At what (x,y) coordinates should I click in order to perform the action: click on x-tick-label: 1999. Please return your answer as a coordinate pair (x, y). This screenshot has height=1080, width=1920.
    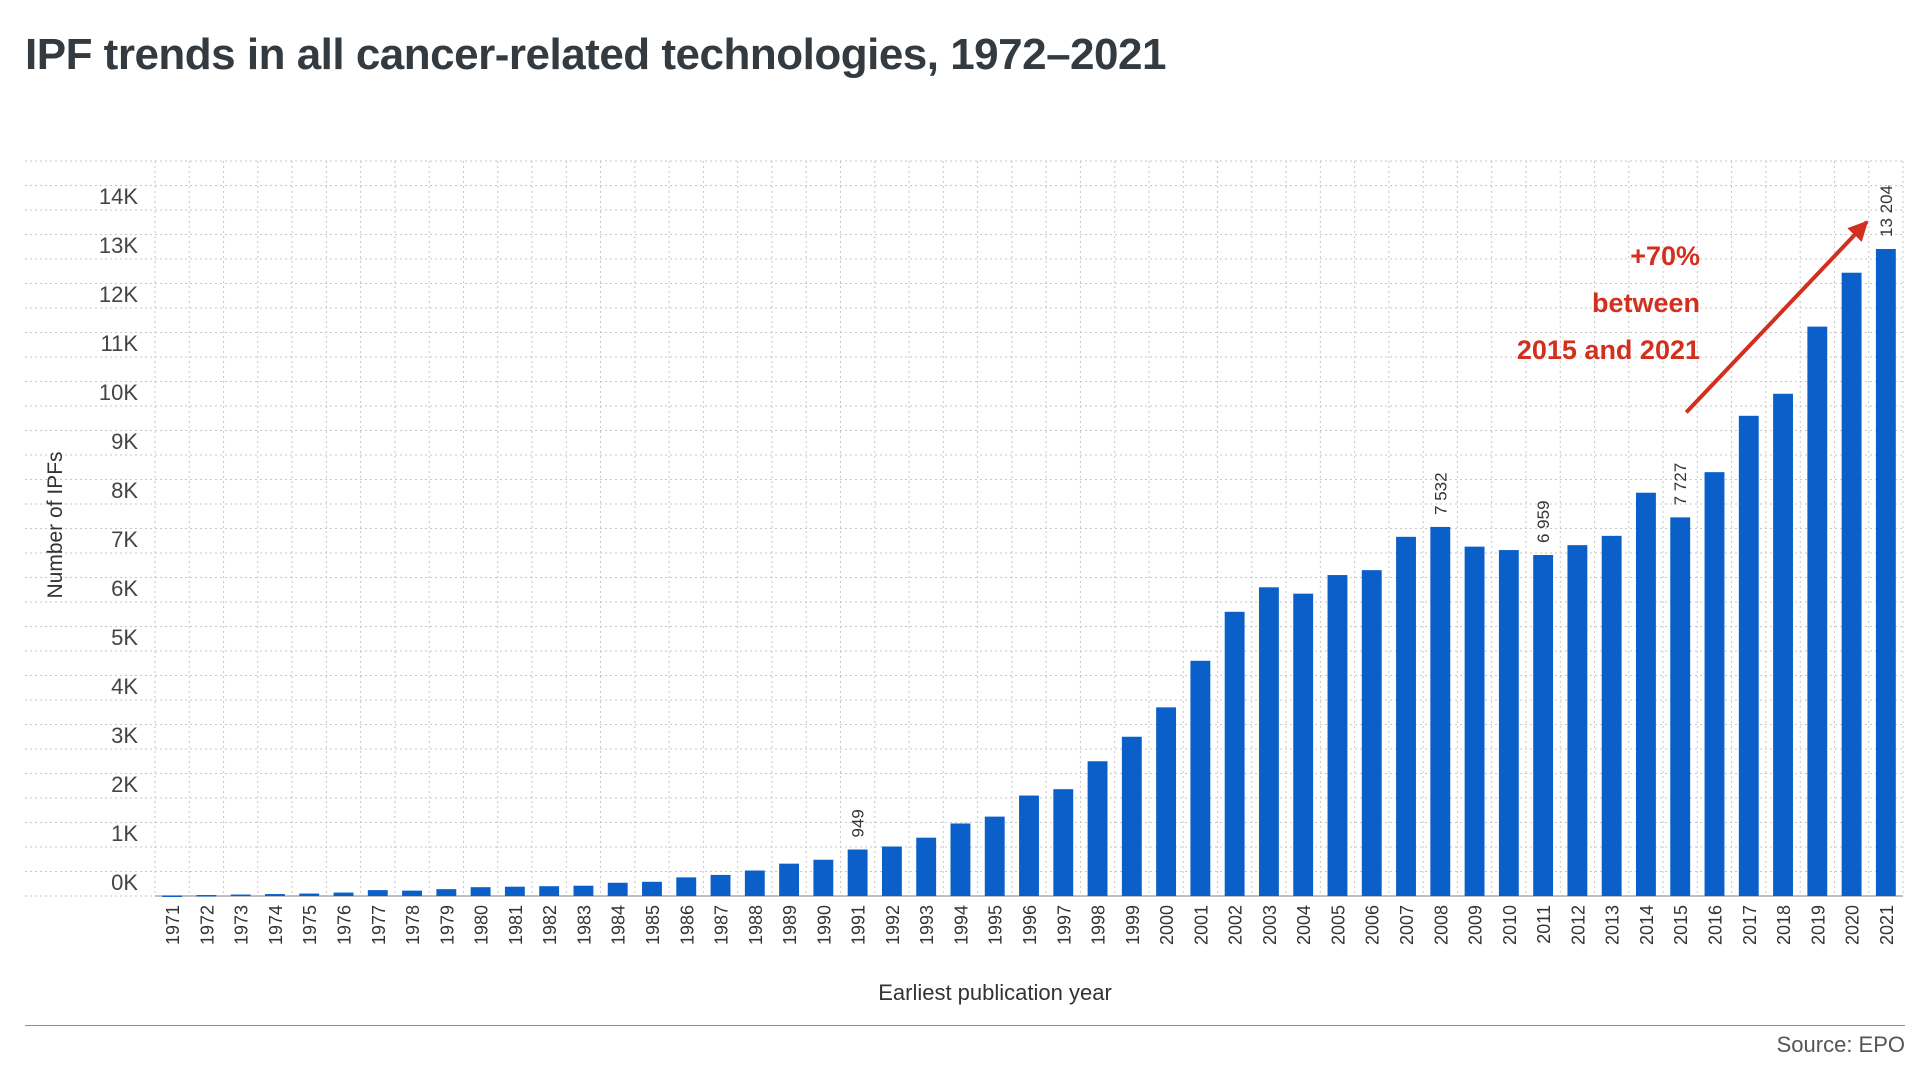
    Looking at the image, I should click on (1133, 925).